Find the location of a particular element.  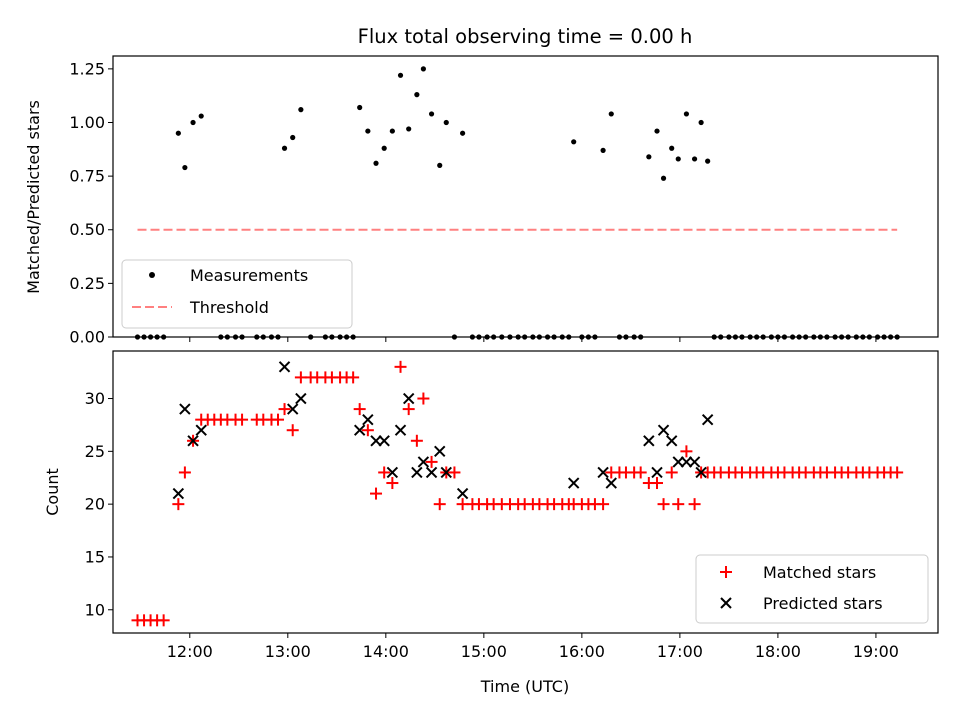

count-legend: Matched stars Predicted stars is located at coordinates (812, 589).